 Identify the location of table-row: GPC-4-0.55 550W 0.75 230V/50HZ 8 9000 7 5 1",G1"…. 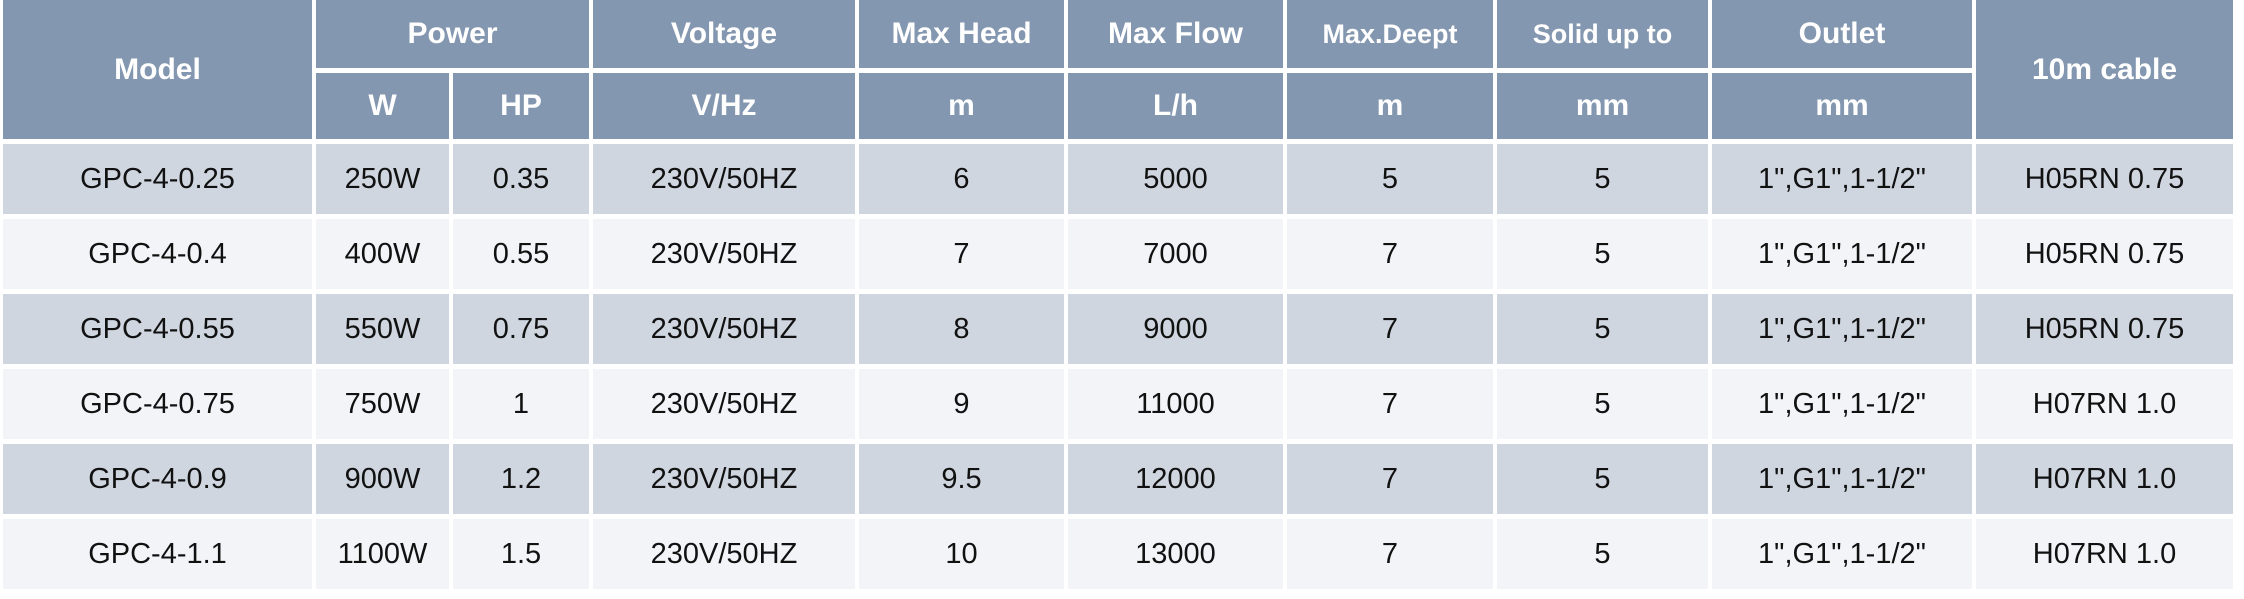
(1118, 329).